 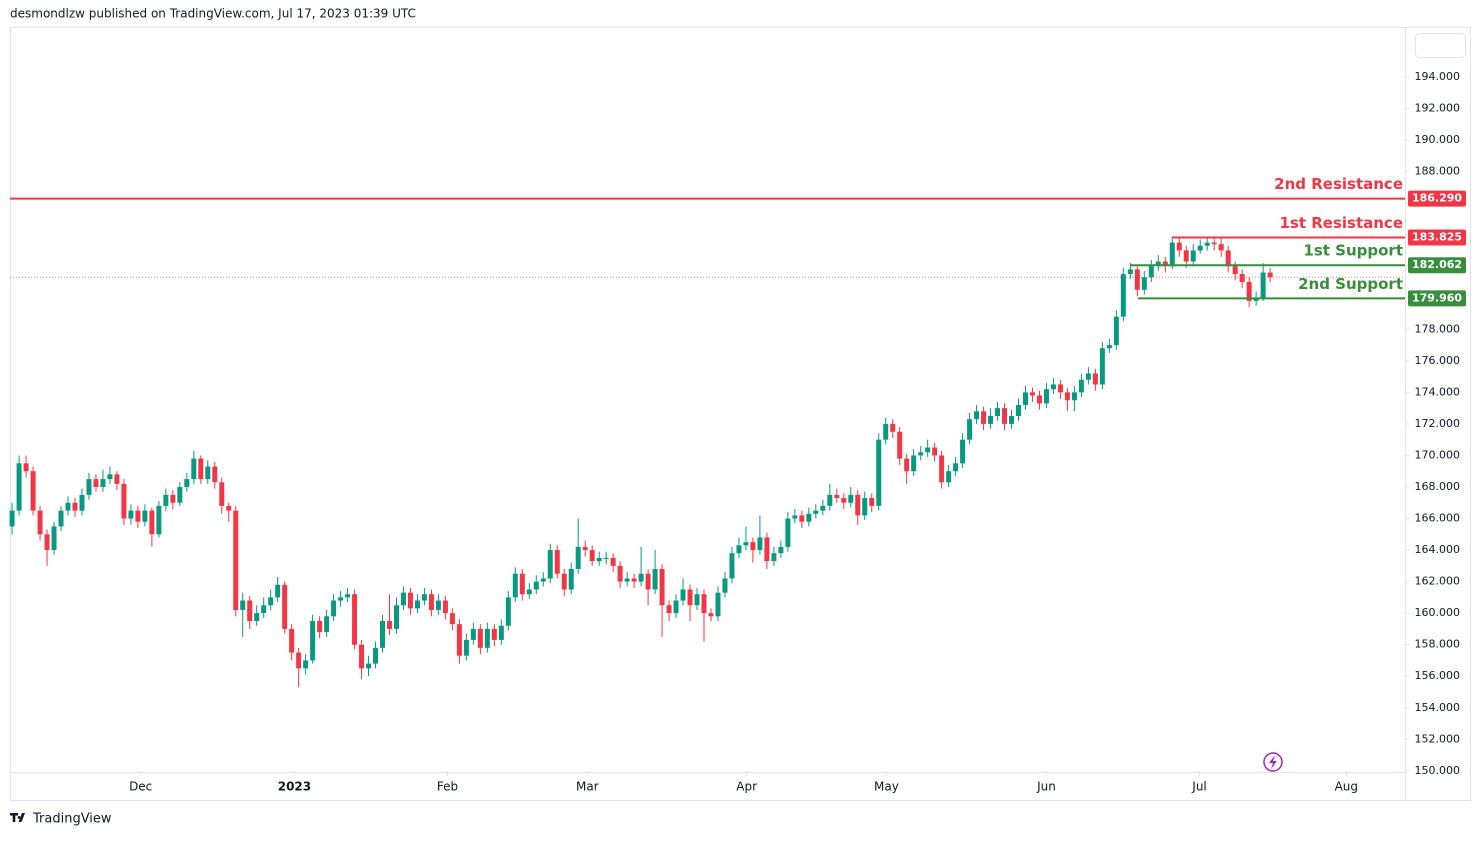 I want to click on alert-icon, so click(x=1273, y=762).